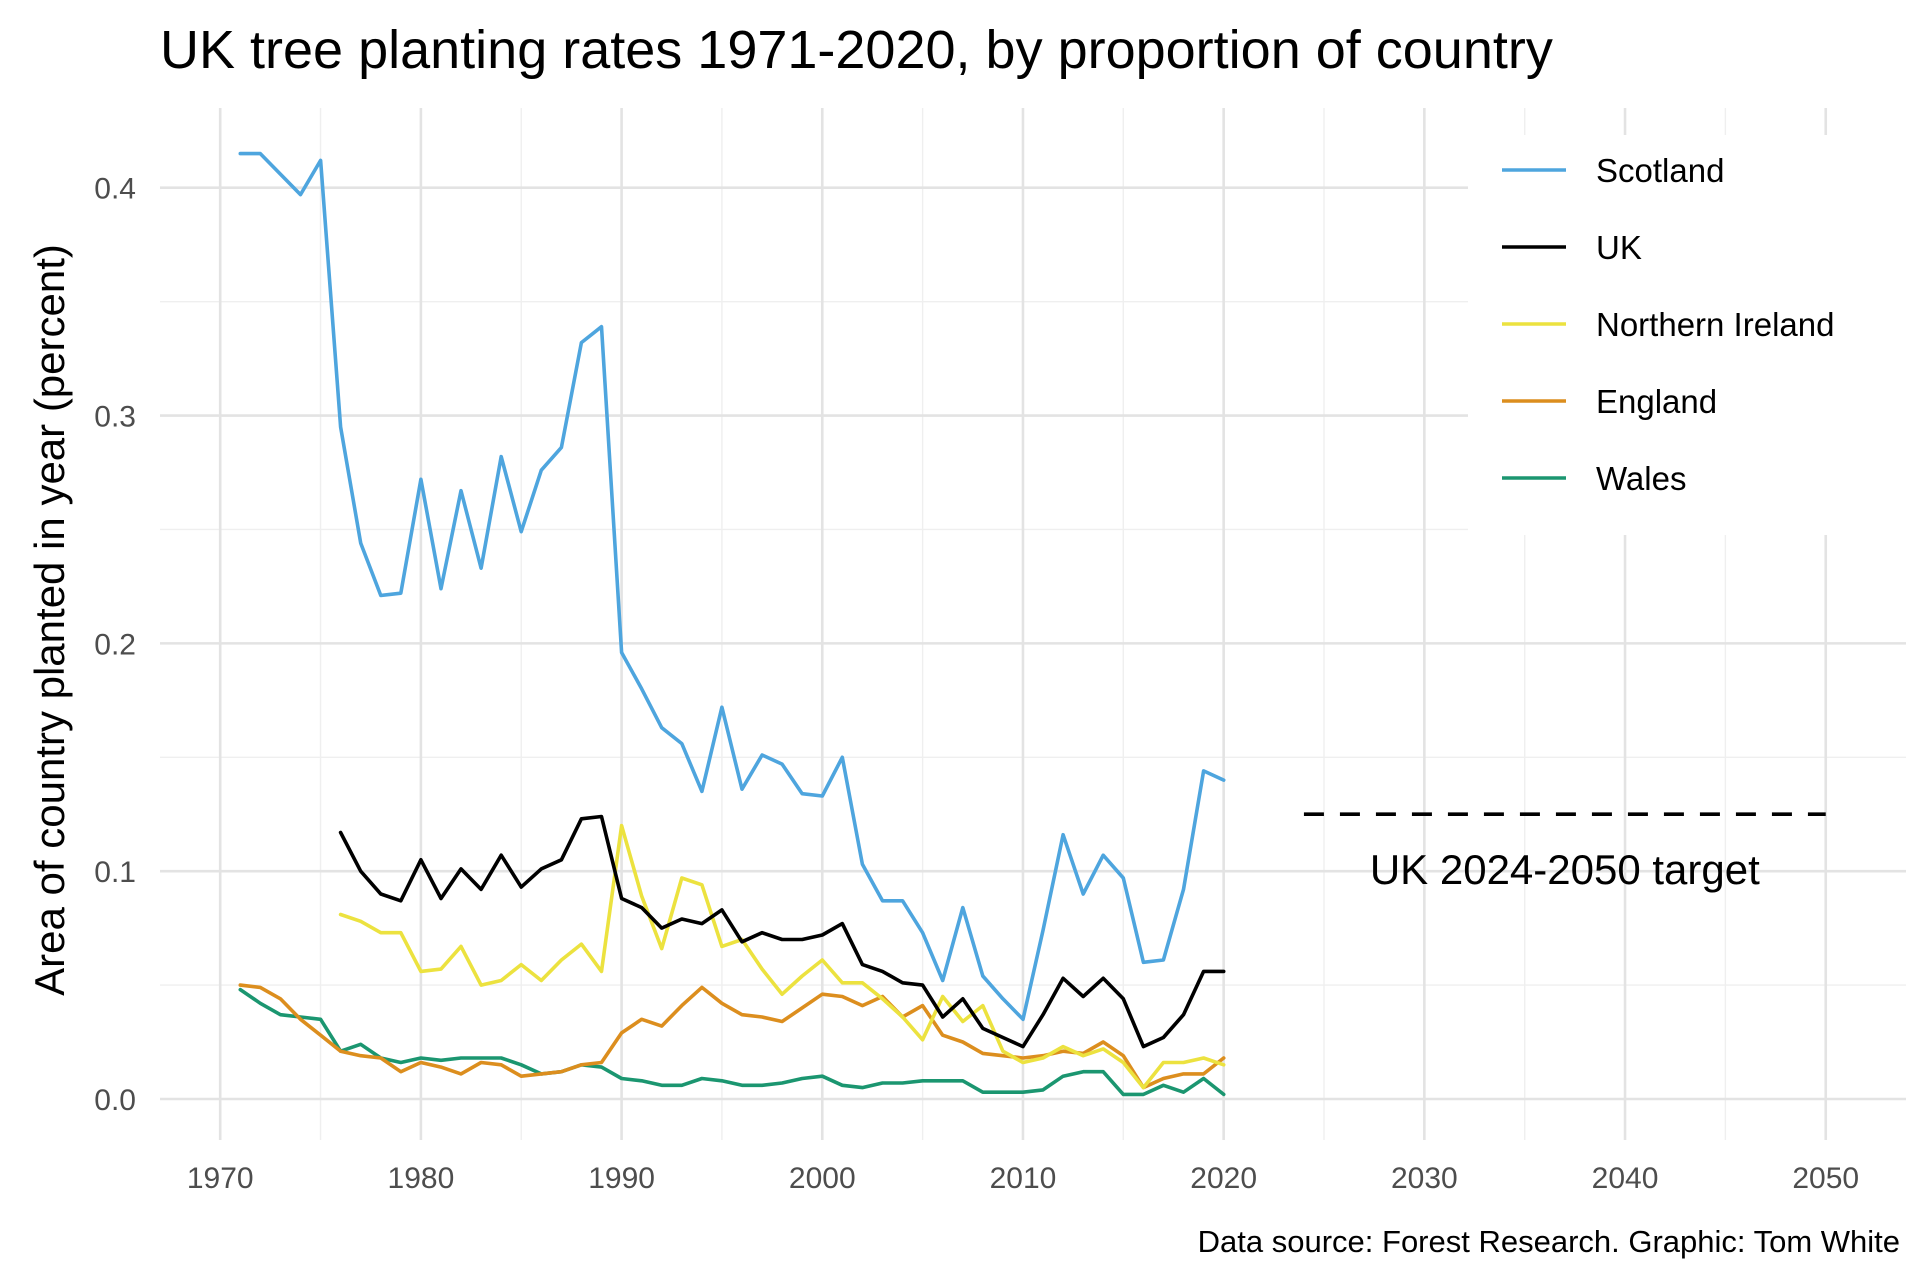  Describe the element at coordinates (1424, 1178) in the screenshot. I see `x-tick-label: 2030` at that location.